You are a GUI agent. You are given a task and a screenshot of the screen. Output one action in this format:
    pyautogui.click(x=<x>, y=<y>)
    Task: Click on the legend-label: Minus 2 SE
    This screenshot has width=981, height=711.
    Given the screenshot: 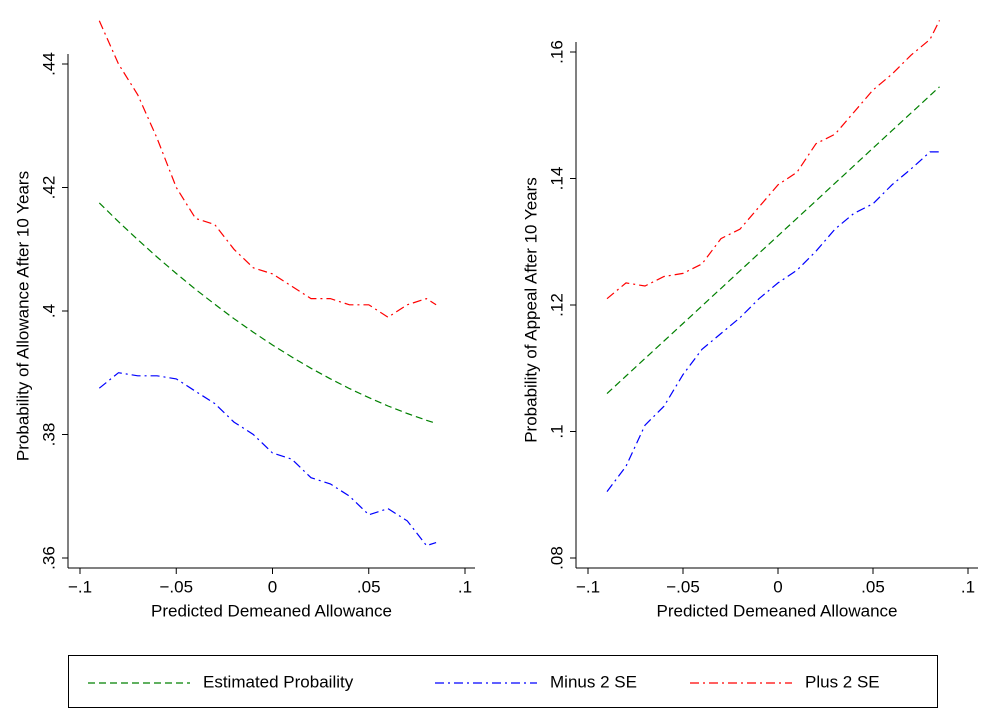 What is the action you would take?
    pyautogui.click(x=593, y=681)
    